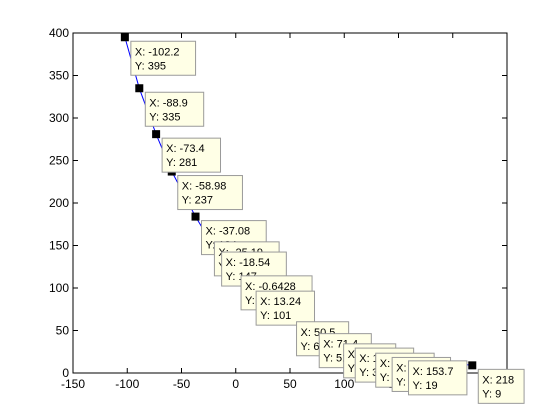 The width and height of the screenshot is (560, 420). What do you see at coordinates (59, 33) in the screenshot?
I see `y-tick-label: 400` at bounding box center [59, 33].